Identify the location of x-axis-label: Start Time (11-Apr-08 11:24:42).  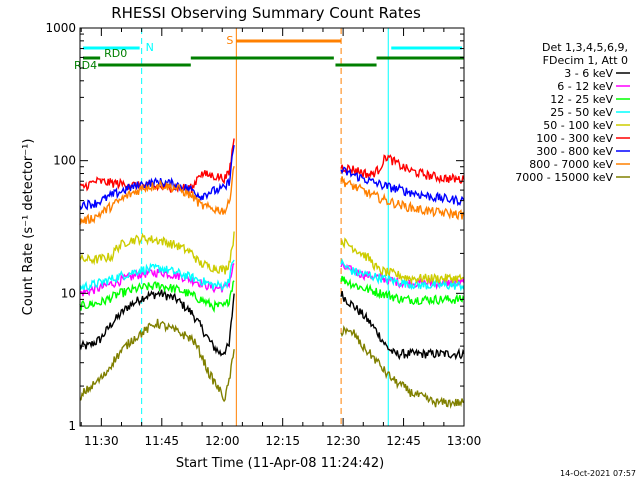
(280, 463).